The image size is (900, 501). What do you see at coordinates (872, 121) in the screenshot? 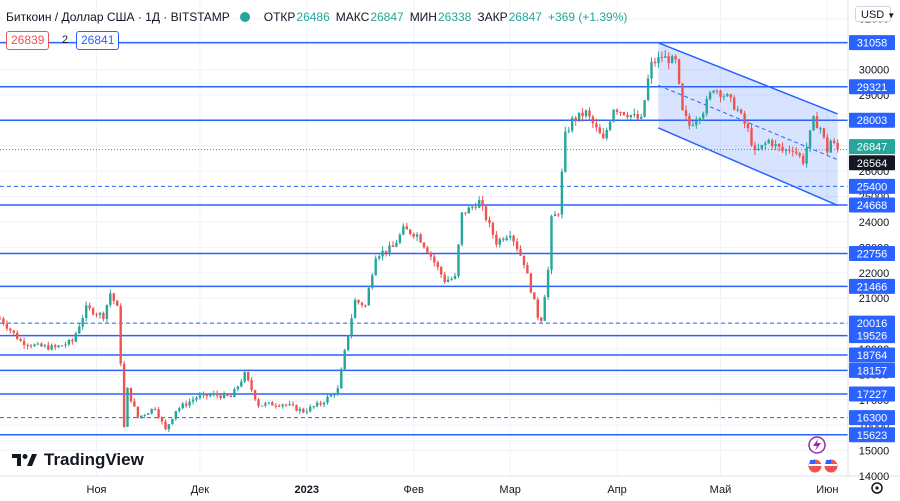
I see `level-price-tag: 28003` at bounding box center [872, 121].